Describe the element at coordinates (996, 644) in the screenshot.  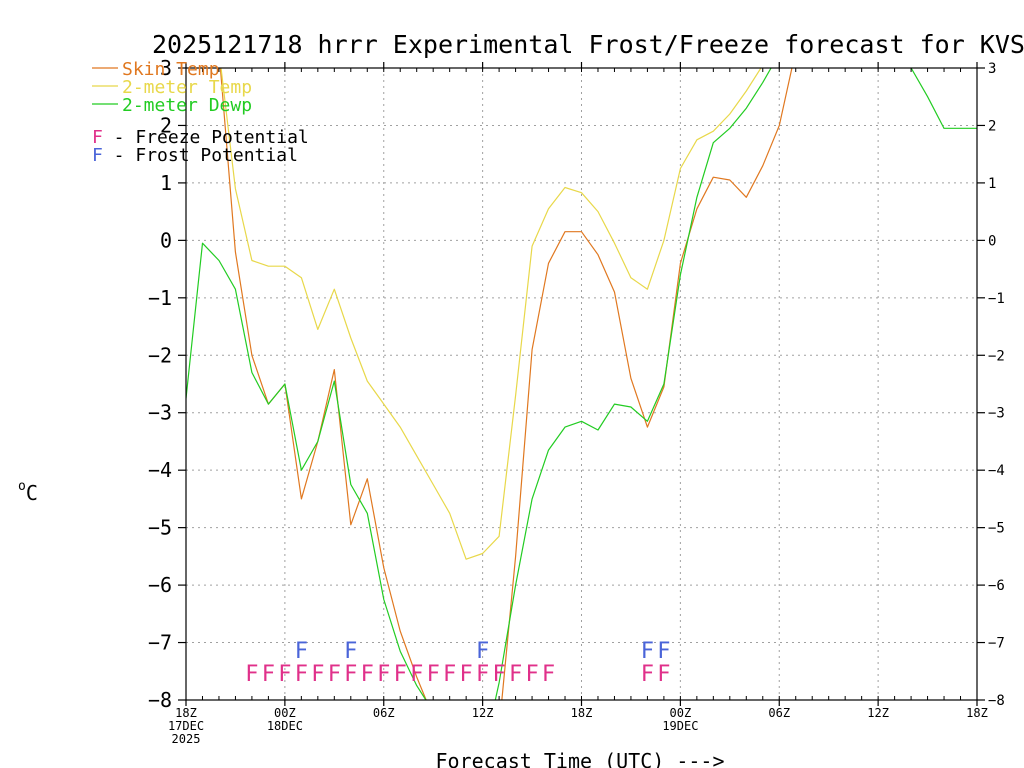
I see `y-tick-label-right: −7` at that location.